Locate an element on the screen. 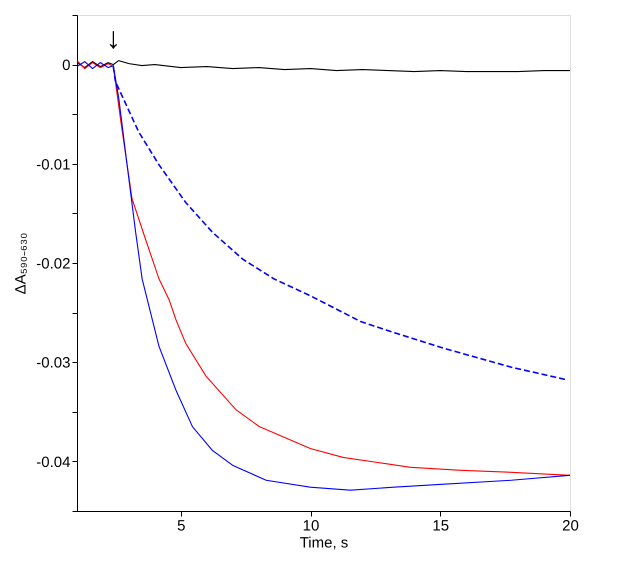 The width and height of the screenshot is (626, 567). x-axis-title: Time, s is located at coordinates (324, 543).